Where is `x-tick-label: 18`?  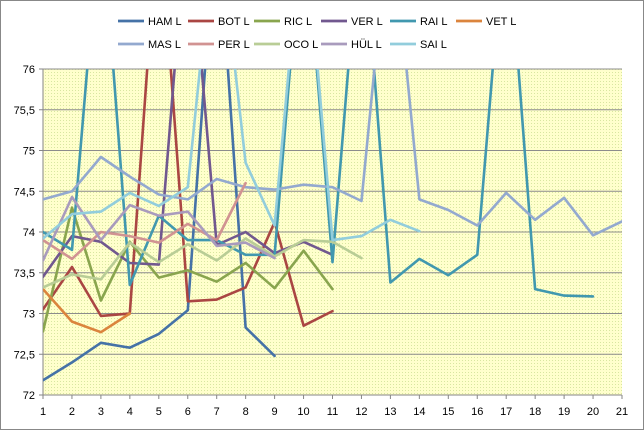
x-tick-label: 18 is located at coordinates (535, 412).